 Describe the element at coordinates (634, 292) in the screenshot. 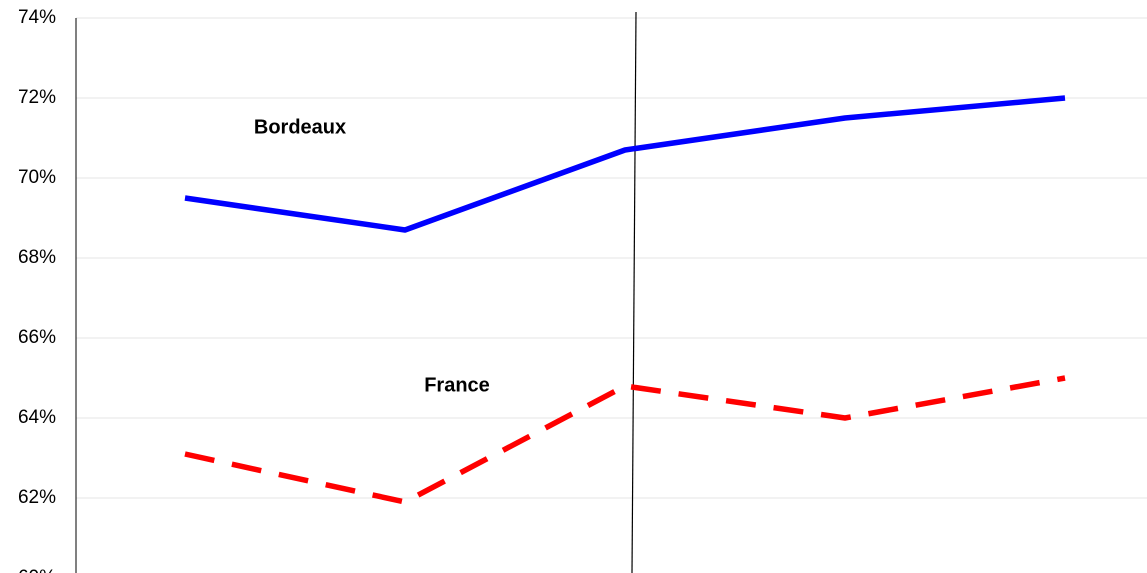

I see `divider-line` at that location.